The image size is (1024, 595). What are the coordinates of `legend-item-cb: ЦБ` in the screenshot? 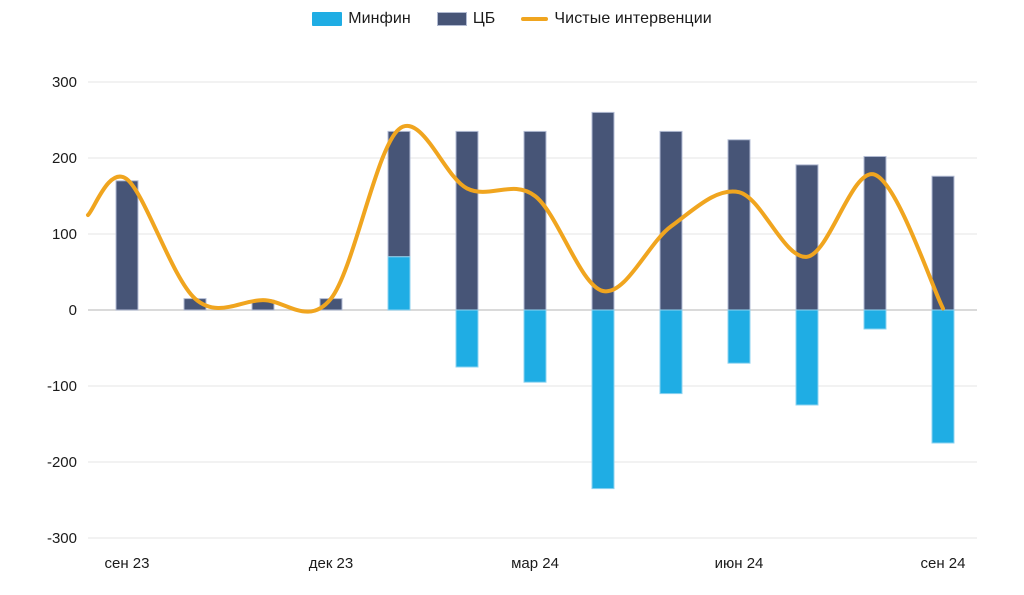 It's located at (466, 19).